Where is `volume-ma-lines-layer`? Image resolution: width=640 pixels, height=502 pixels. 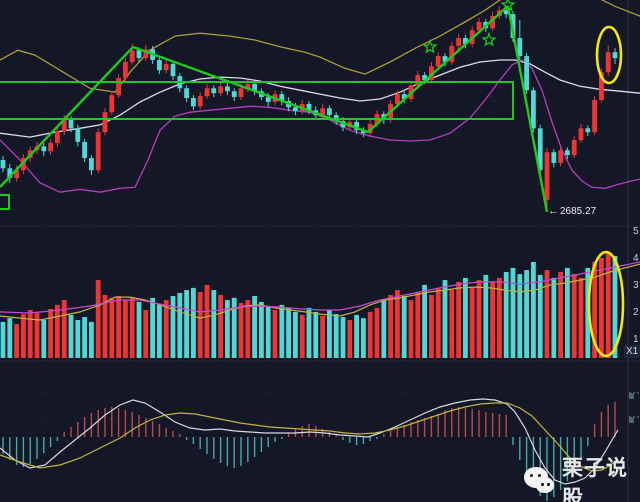 volume-ma-lines-layer is located at coordinates (320, 291).